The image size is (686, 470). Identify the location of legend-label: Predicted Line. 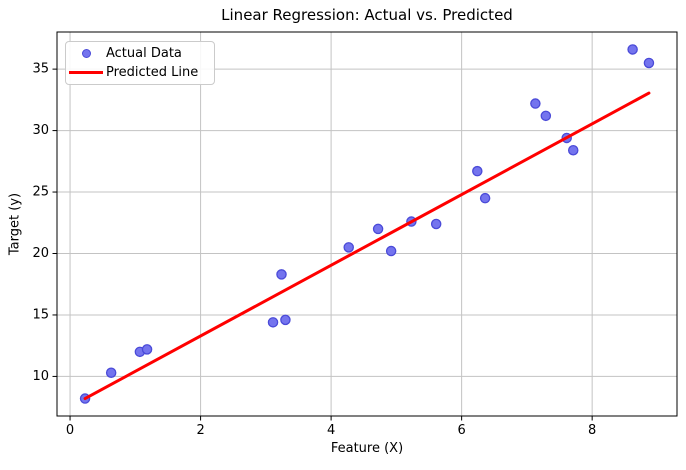
(152, 72).